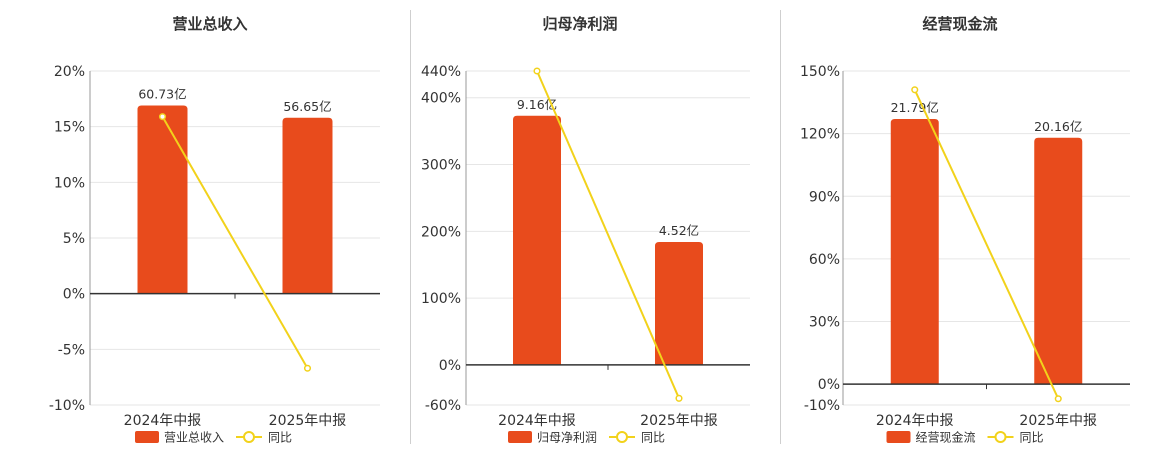 The image size is (1160, 450). What do you see at coordinates (824, 197) in the screenshot?
I see `y-tick-label: 90%` at bounding box center [824, 197].